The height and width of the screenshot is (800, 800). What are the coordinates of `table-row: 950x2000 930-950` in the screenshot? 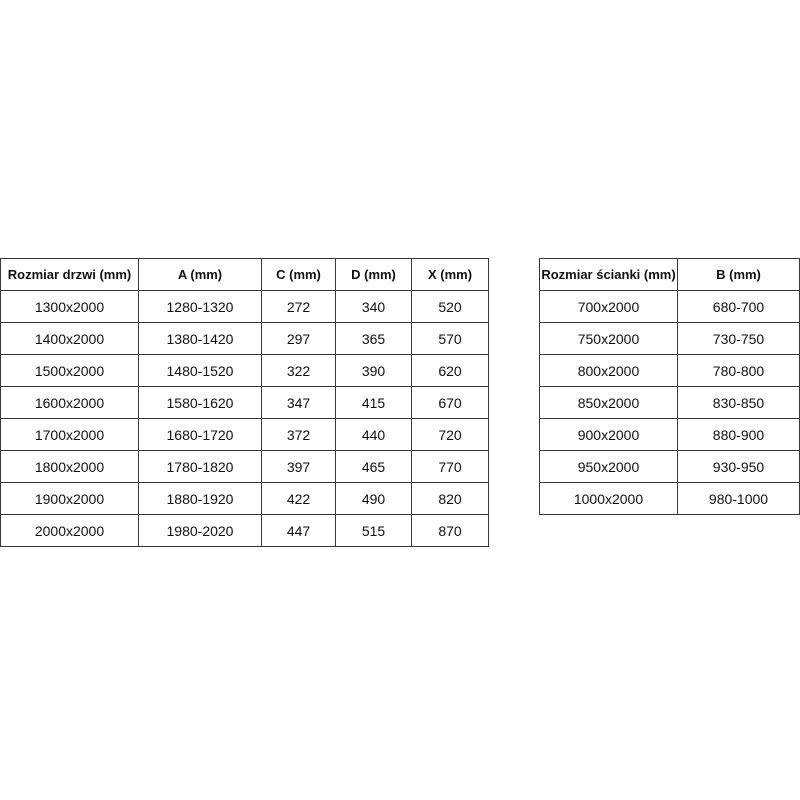 It's located at (669, 466).